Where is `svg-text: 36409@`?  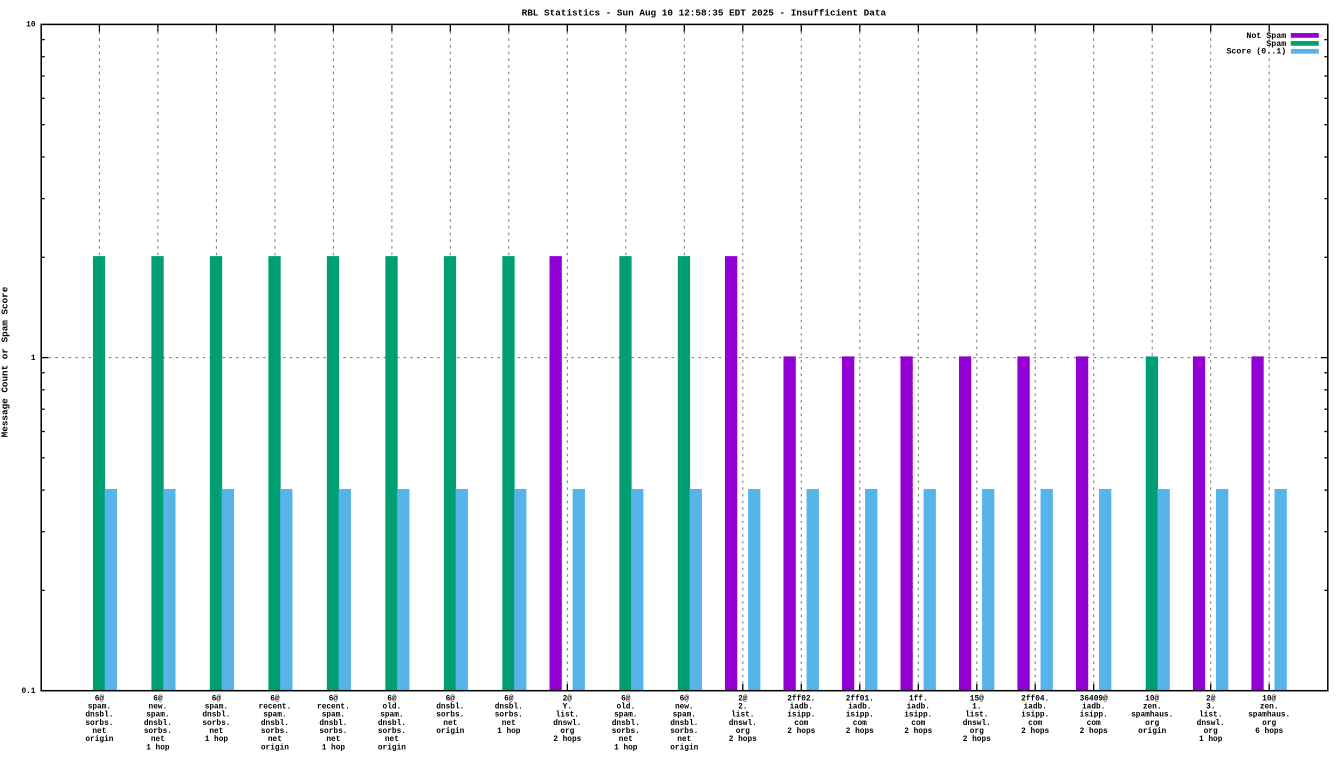
svg-text: 36409@ is located at coordinates (1094, 699).